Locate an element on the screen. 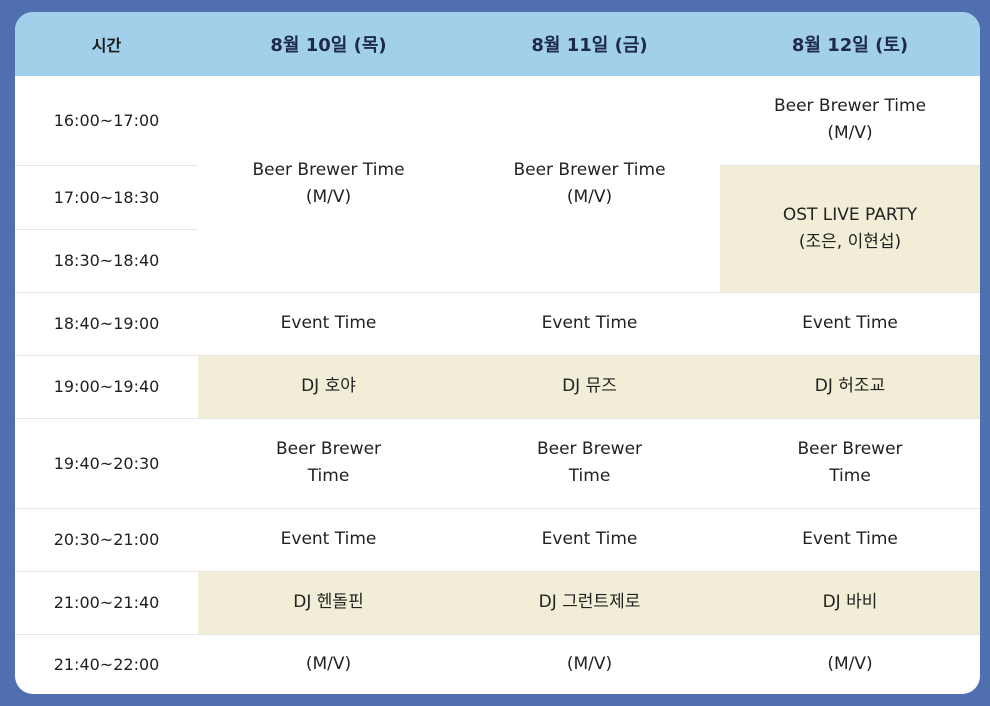 The width and height of the screenshot is (990, 706). time-slot: 21:40~22:00 is located at coordinates (106, 664).